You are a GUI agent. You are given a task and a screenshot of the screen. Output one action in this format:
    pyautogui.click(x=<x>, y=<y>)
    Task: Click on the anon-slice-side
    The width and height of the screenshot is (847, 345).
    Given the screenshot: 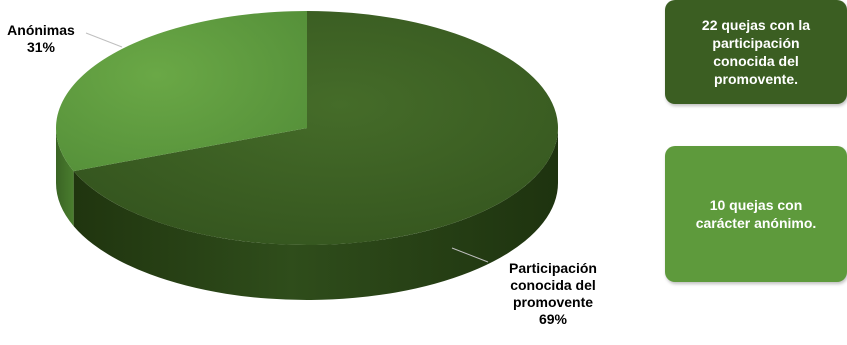 What is the action you would take?
    pyautogui.click(x=65, y=177)
    